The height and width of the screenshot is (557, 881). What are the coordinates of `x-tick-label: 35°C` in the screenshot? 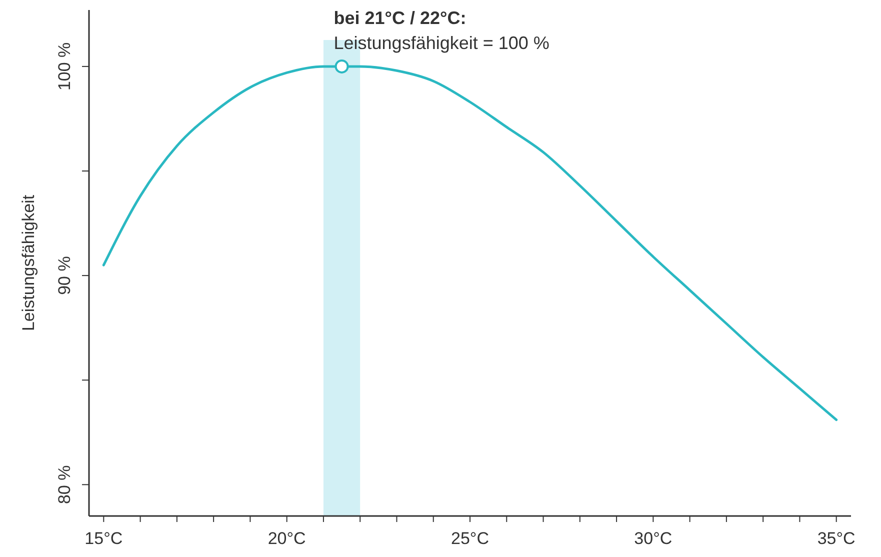 It's located at (836, 538).